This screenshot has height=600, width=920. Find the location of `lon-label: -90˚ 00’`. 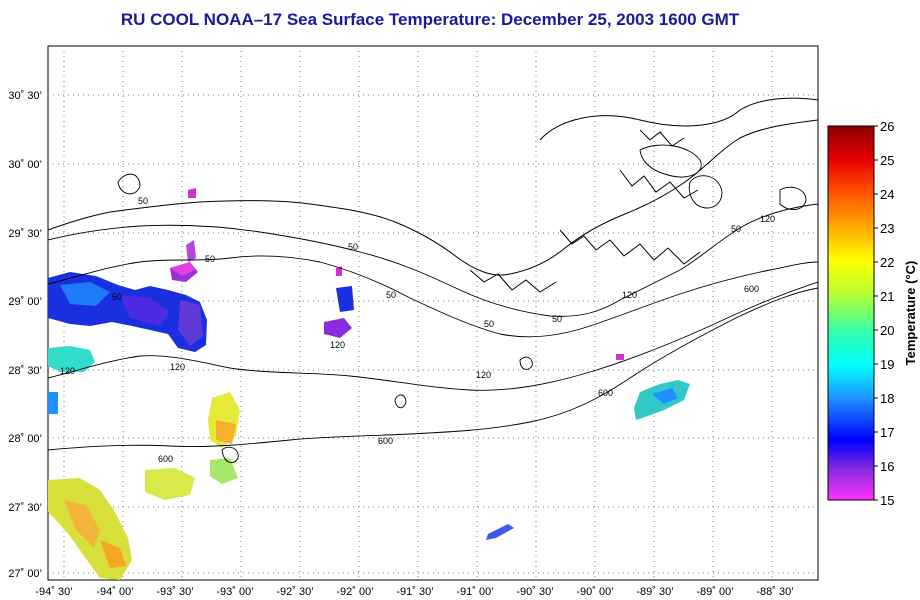

lon-label: -90˚ 00’ is located at coordinates (594, 592).